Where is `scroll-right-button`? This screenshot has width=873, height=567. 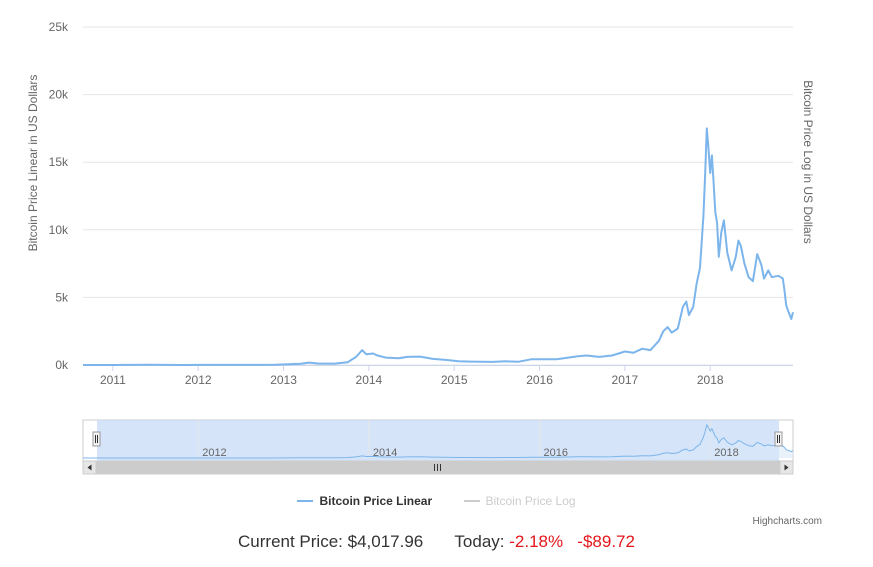
scroll-right-button is located at coordinates (786, 467).